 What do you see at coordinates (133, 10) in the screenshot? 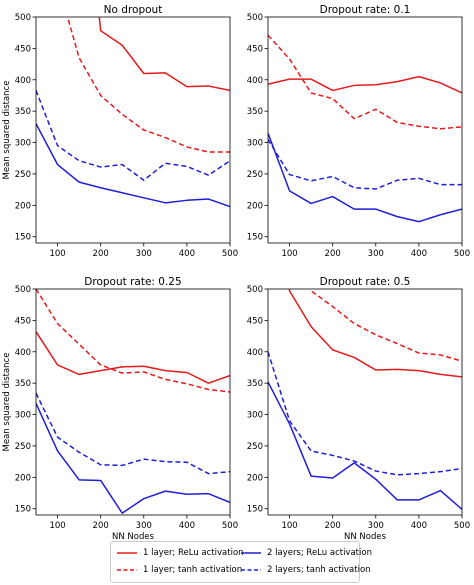
I see `chart-title: No dropout` at bounding box center [133, 10].